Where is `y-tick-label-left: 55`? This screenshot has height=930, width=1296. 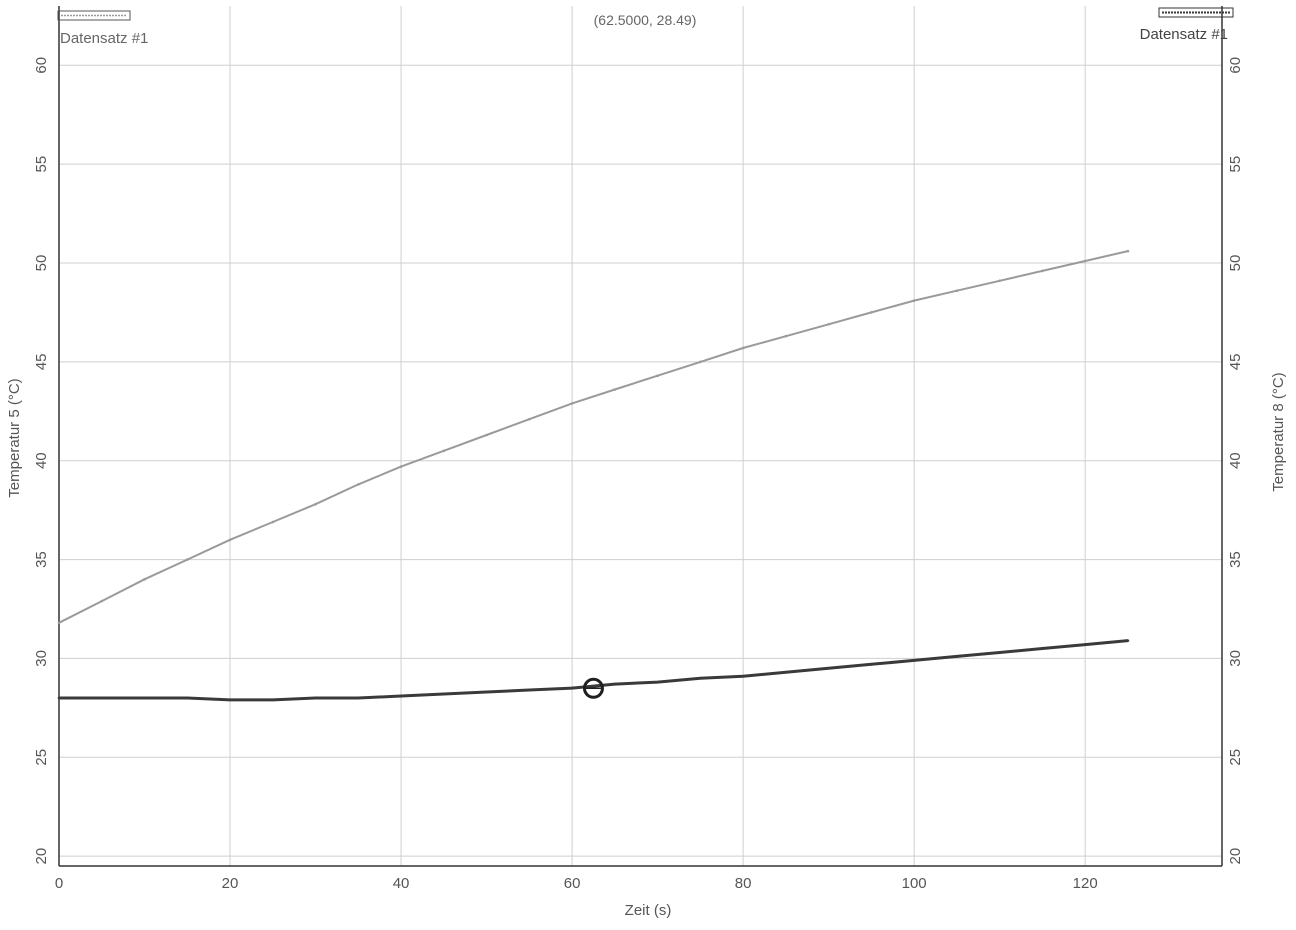 y-tick-label-left: 55 is located at coordinates (41, 164).